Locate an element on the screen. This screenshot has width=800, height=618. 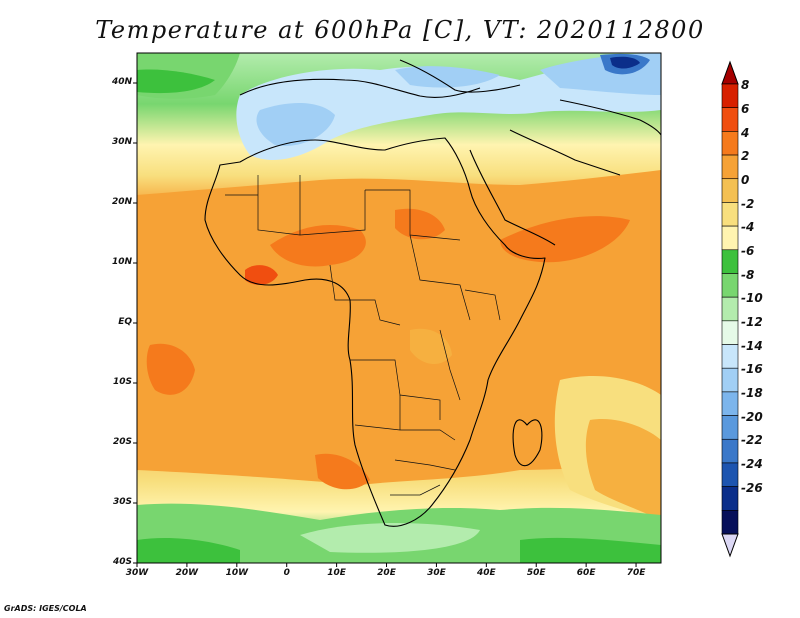
colorbar is located at coordinates (730, 309).